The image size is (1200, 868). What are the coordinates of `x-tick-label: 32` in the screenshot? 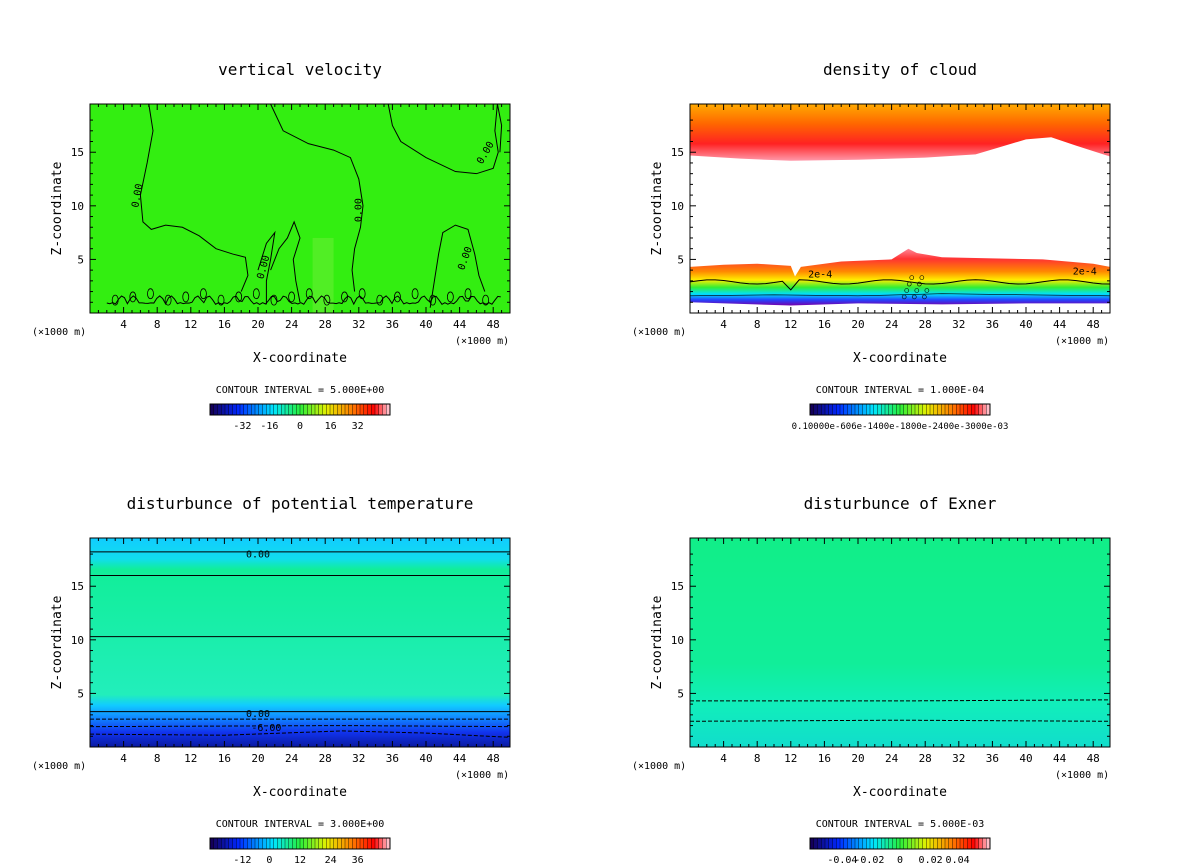 It's located at (958, 758).